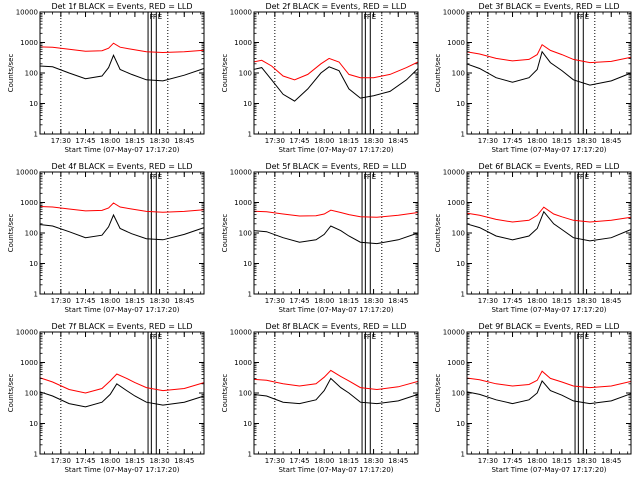  What do you see at coordinates (121, 326) in the screenshot?
I see `panel-title: Det 7f BLACK = Events, RED = LLD` at bounding box center [121, 326].